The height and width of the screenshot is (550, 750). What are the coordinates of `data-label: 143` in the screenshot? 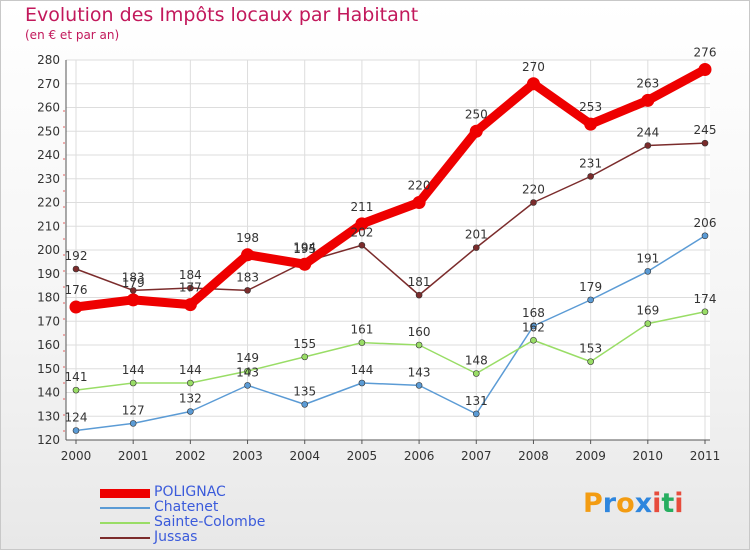 It's located at (419, 372).